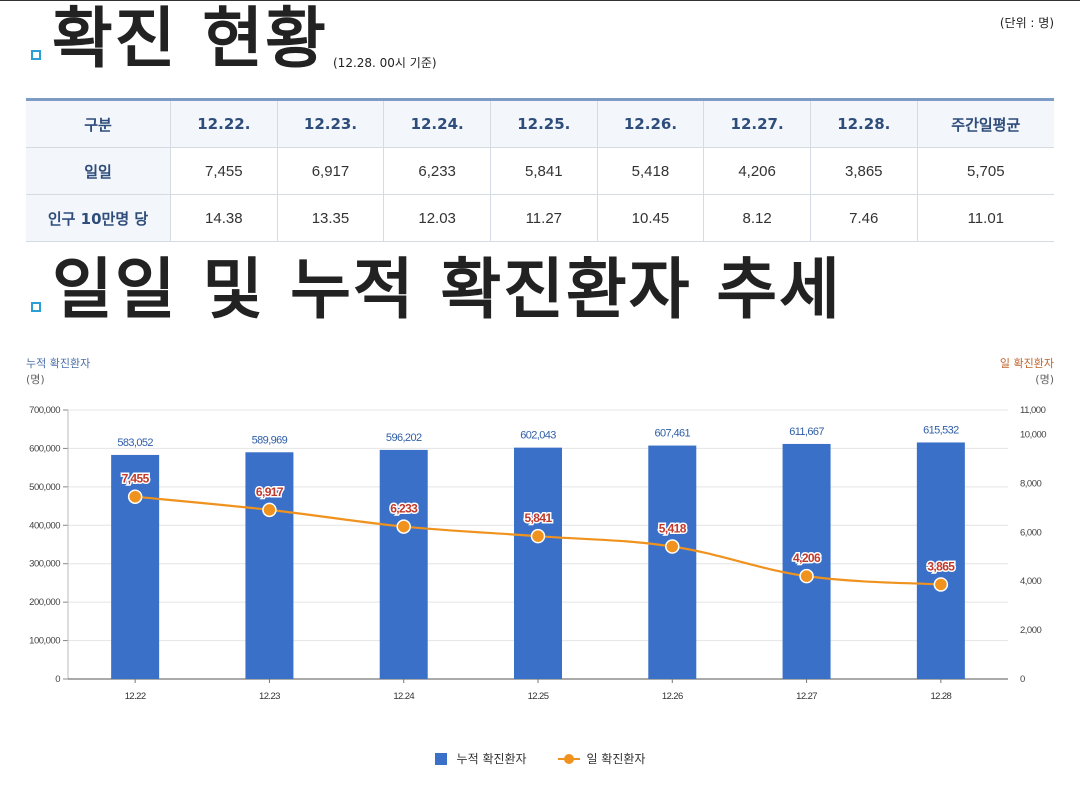  What do you see at coordinates (757, 123) in the screenshot?
I see `table-header-cell: 12.27.` at bounding box center [757, 123].